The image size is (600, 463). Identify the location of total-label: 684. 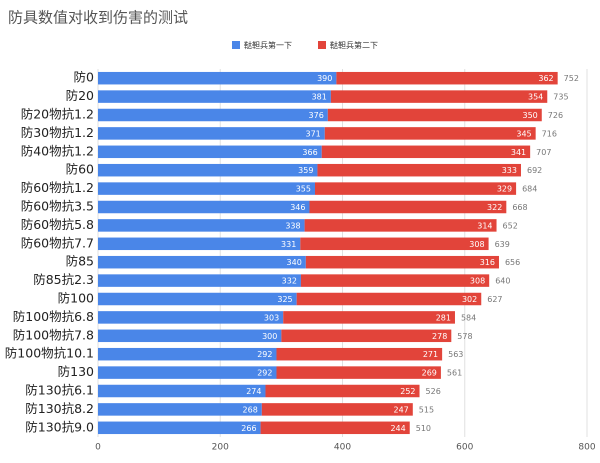
(529, 189).